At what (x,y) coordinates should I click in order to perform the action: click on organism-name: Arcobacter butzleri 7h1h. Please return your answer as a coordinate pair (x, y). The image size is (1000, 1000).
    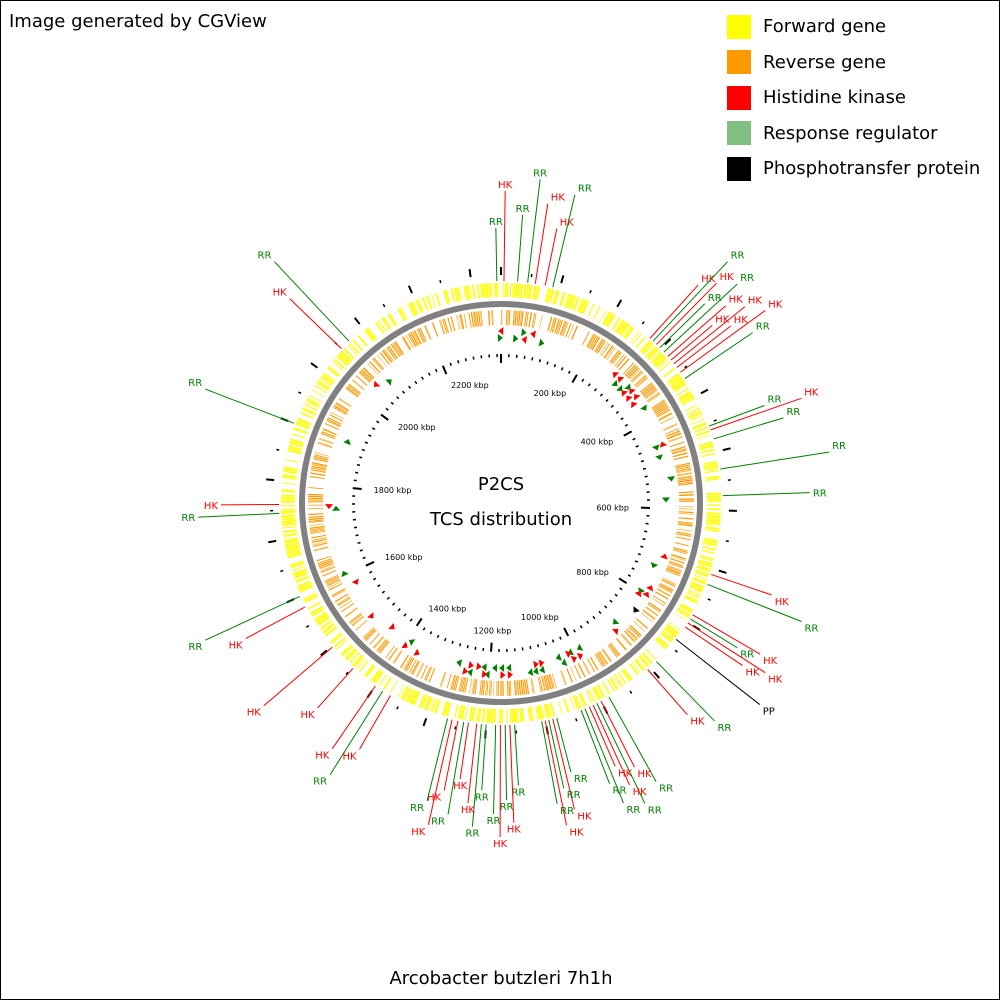
    Looking at the image, I should click on (501, 978).